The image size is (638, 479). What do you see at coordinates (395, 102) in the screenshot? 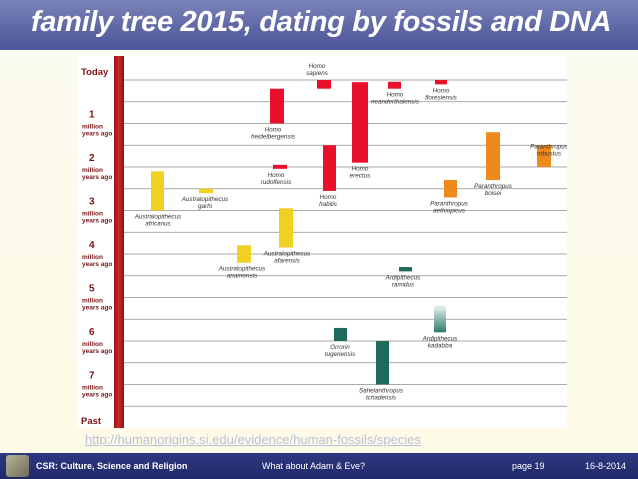
I see `species-label-species: neanderthalensis` at bounding box center [395, 102].